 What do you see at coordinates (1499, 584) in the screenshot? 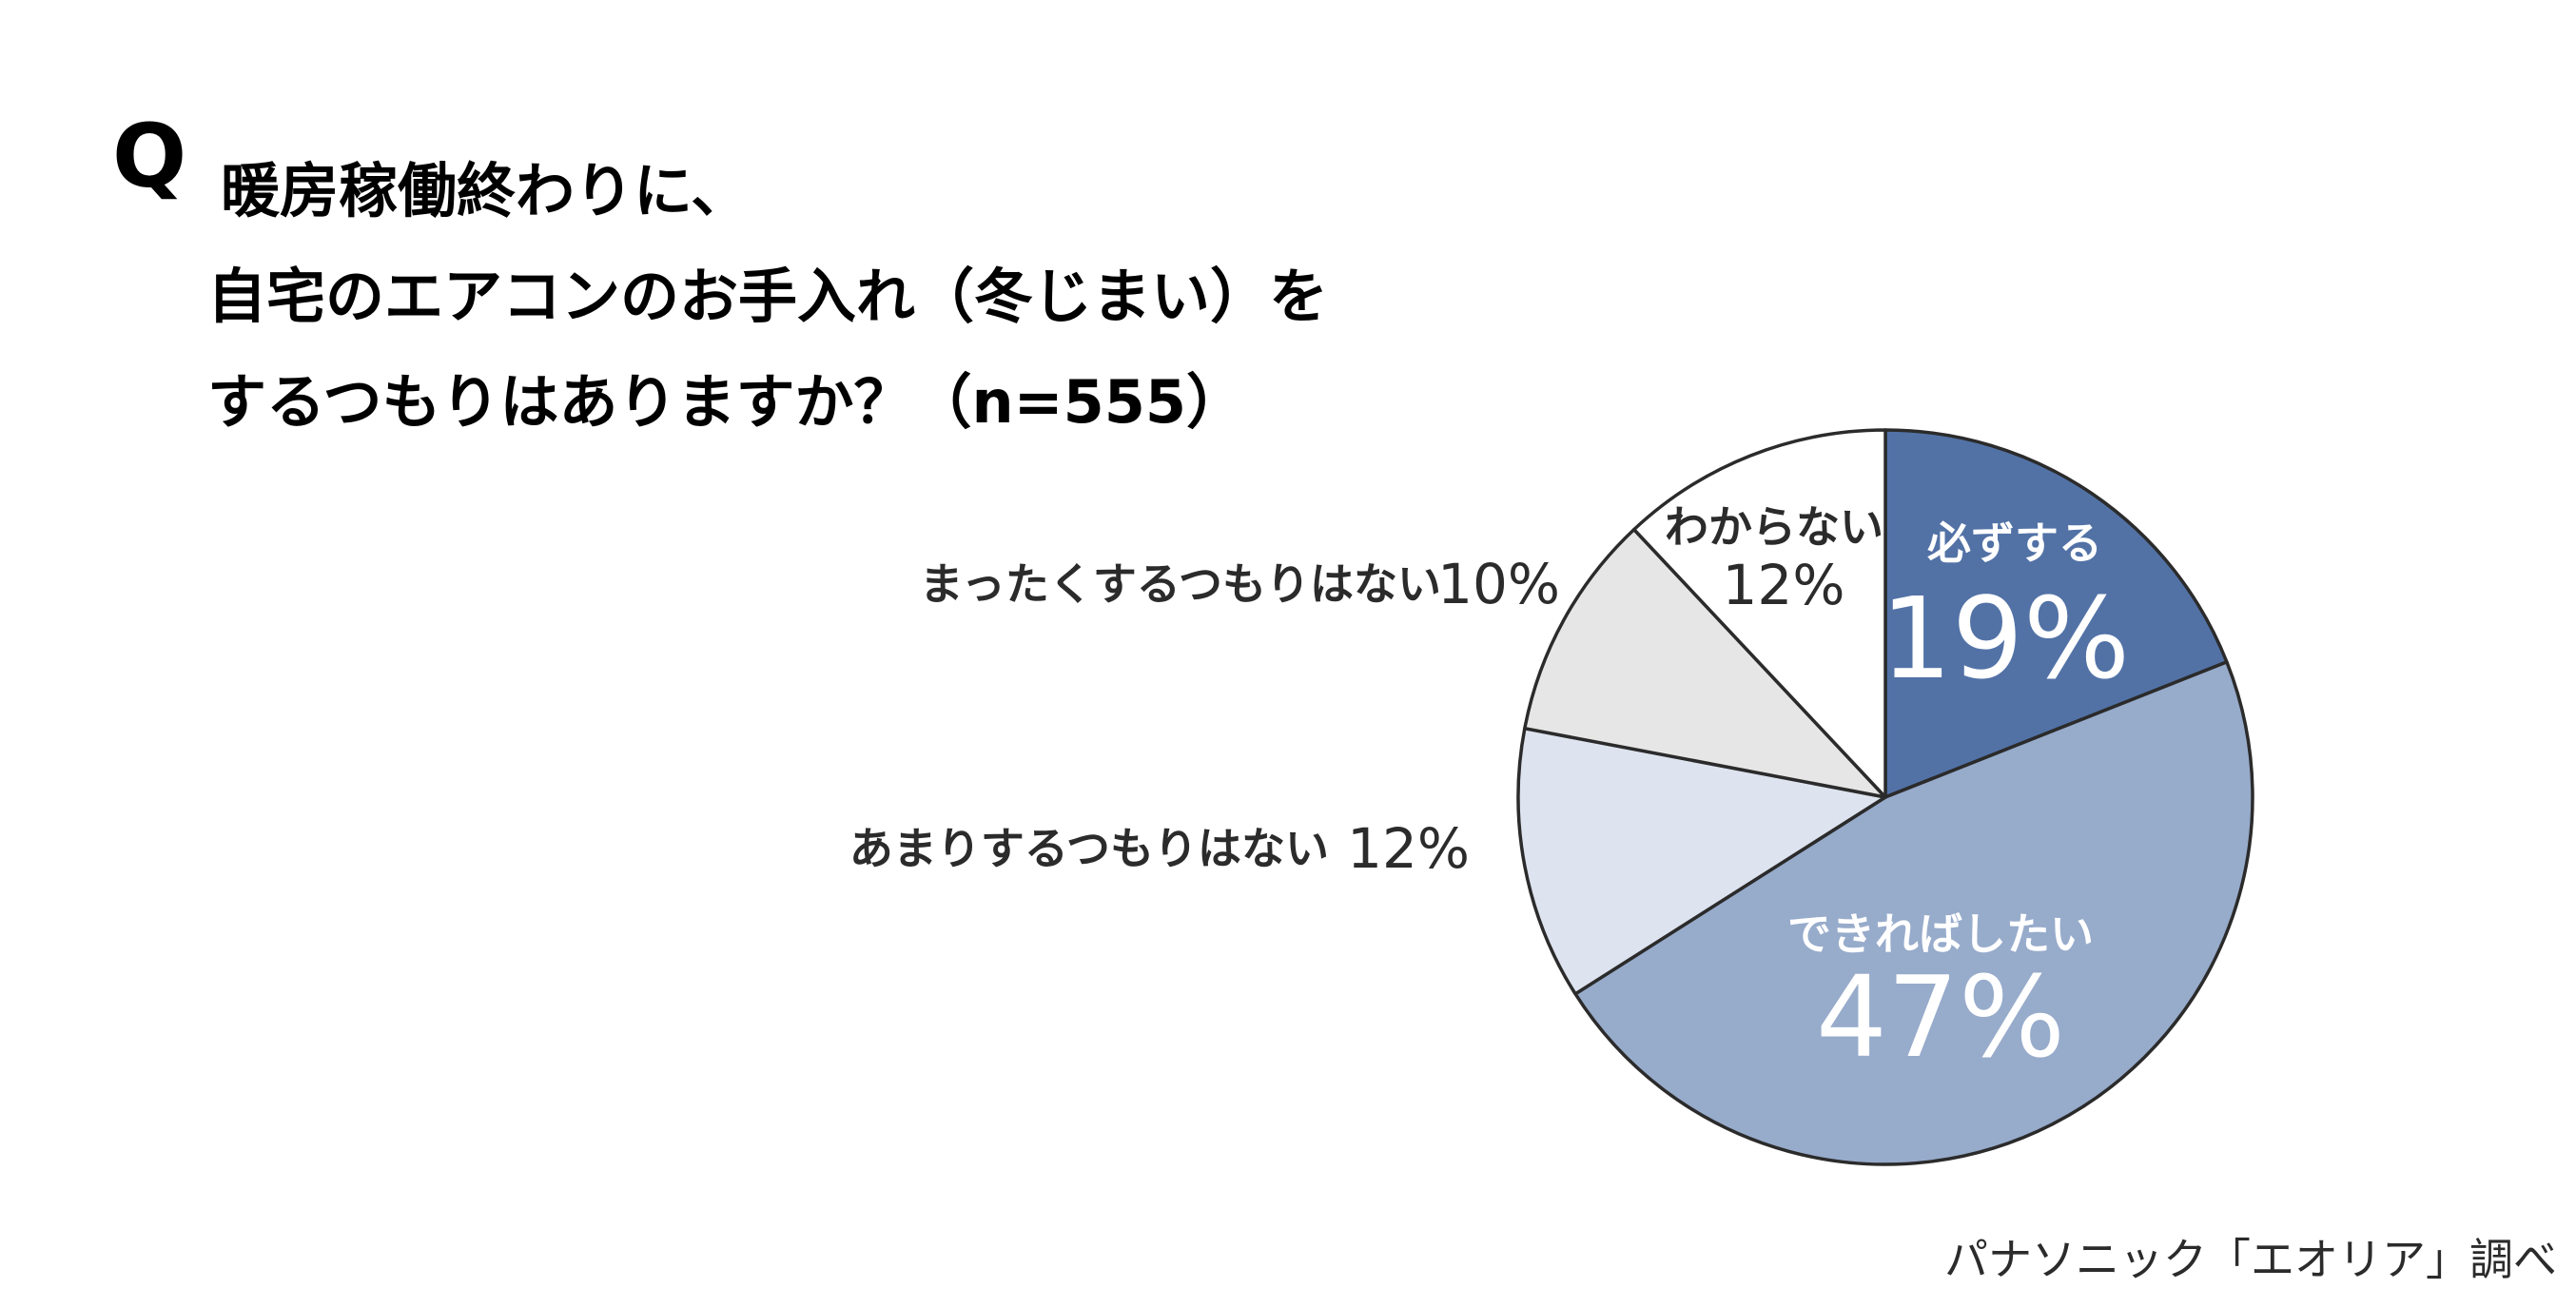
I see `slice-value-label-3: 10%` at bounding box center [1499, 584].